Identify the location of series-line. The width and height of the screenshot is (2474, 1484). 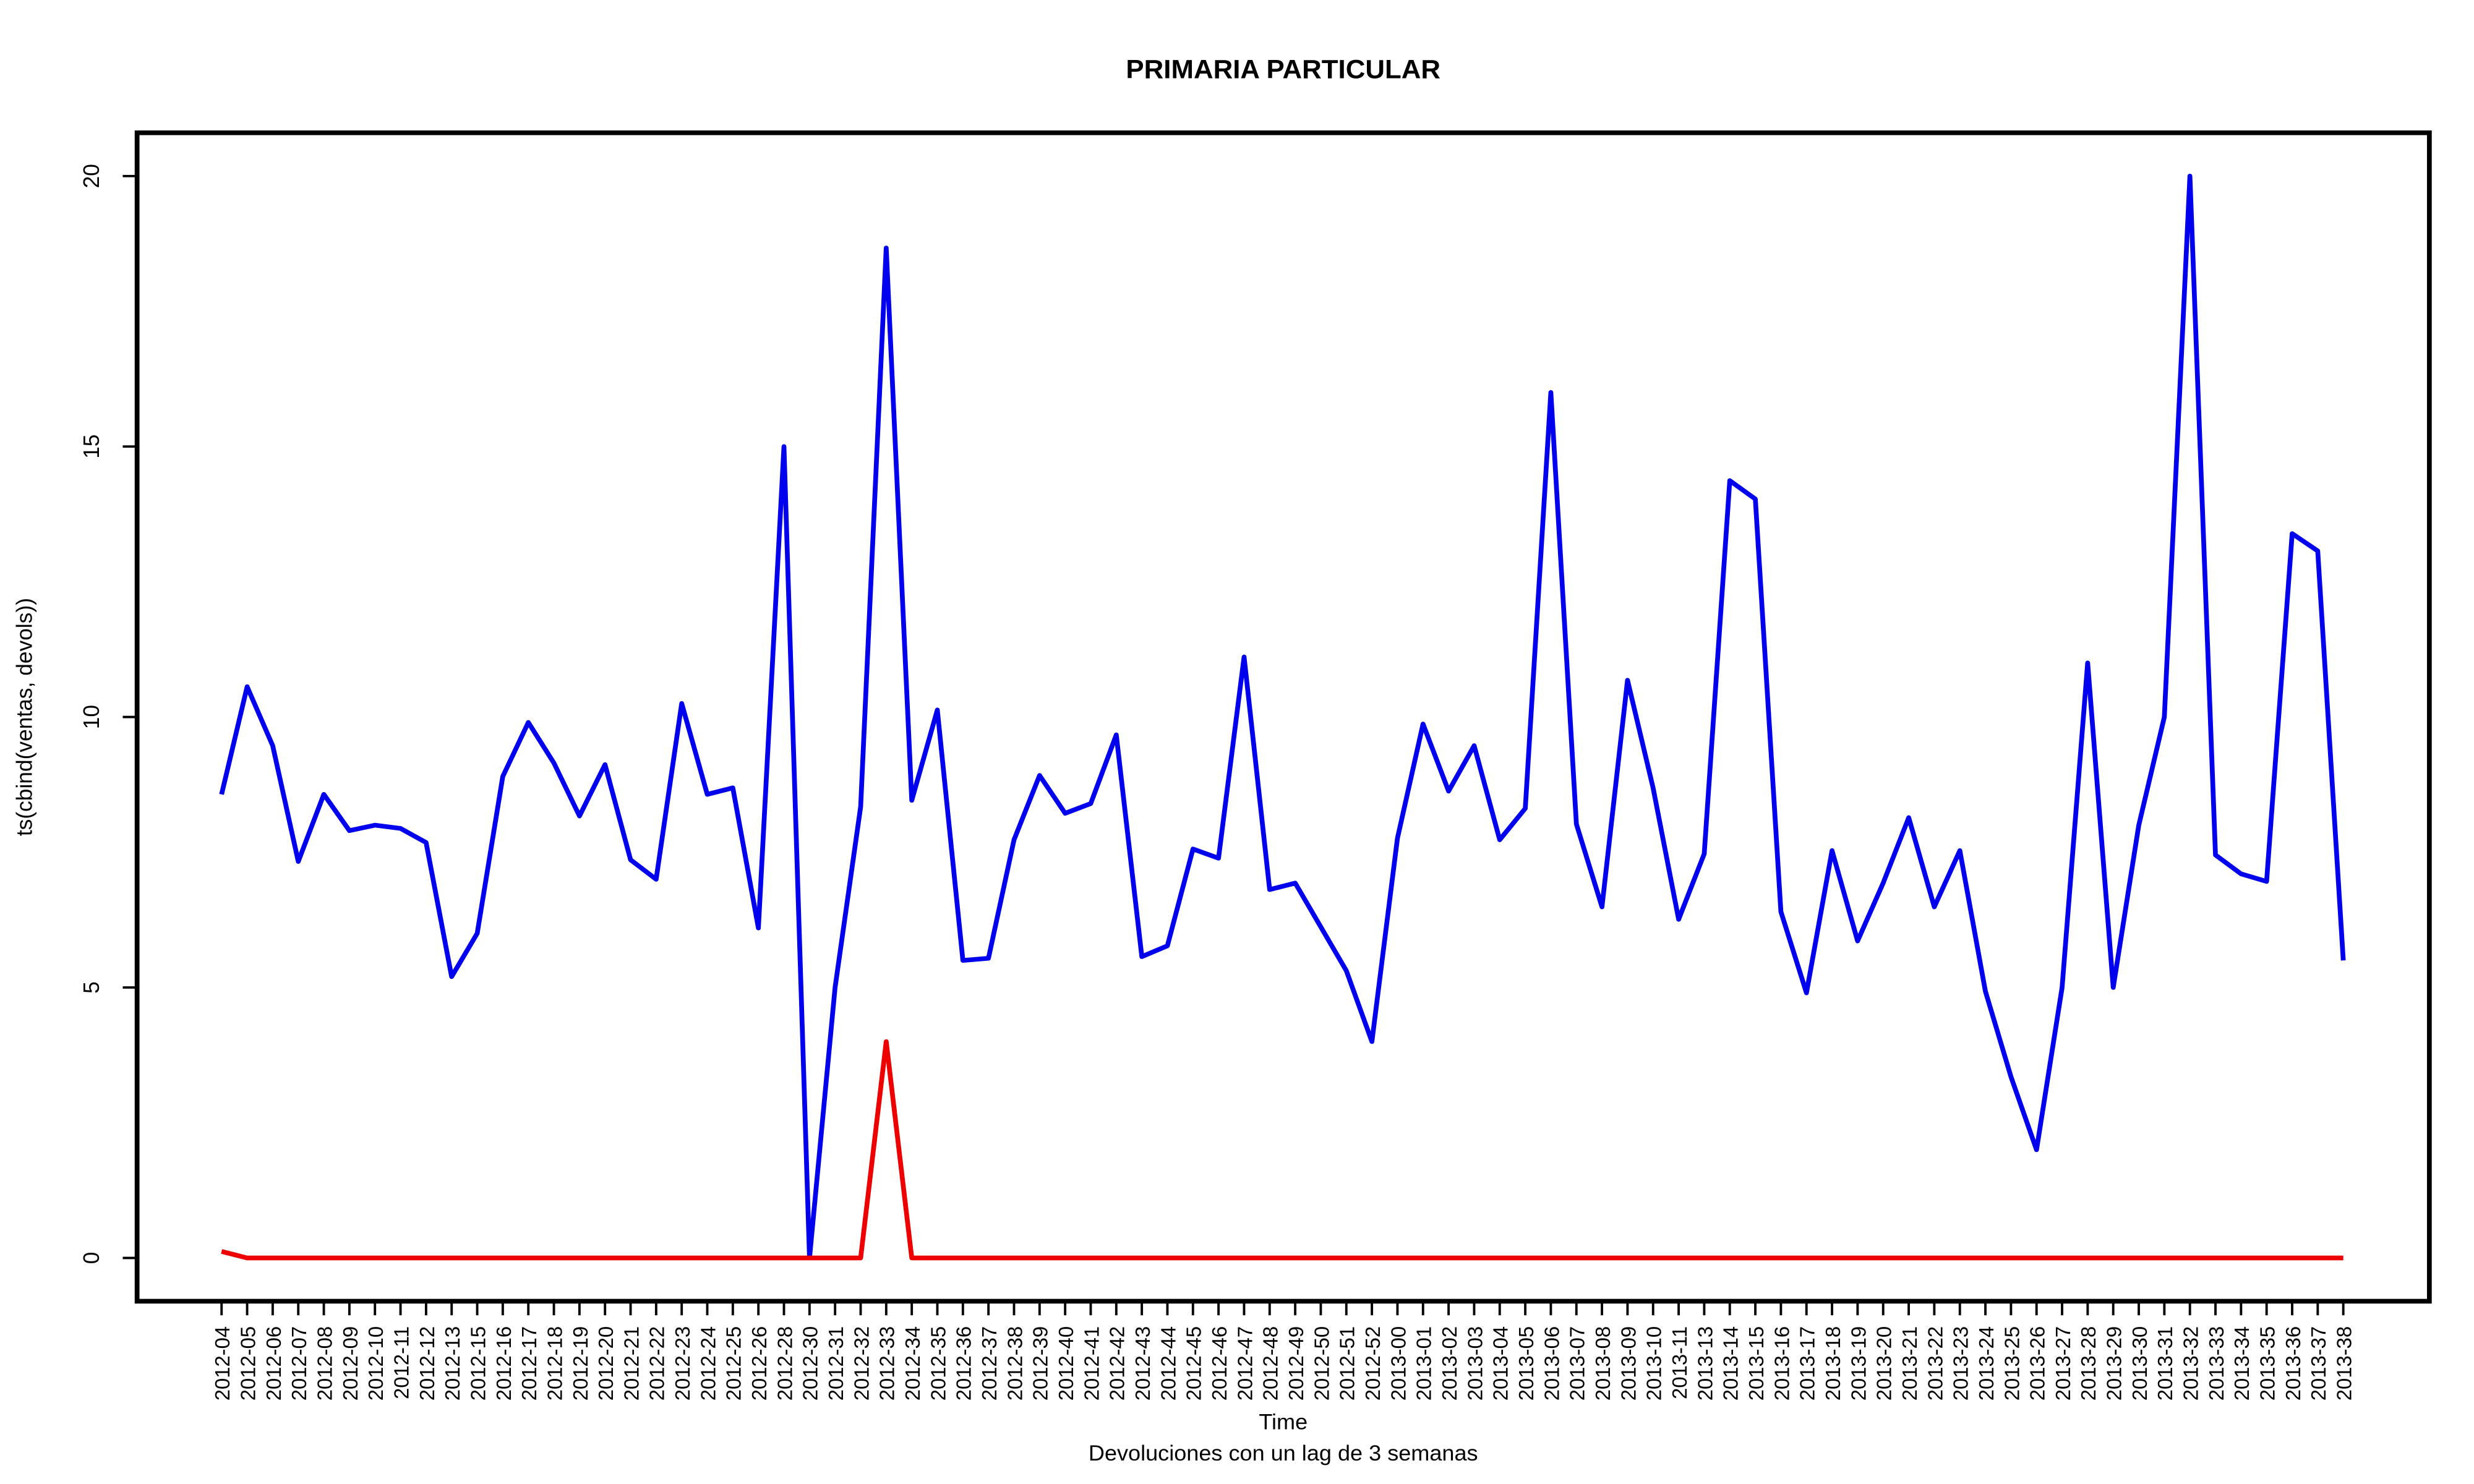
(1282, 1150).